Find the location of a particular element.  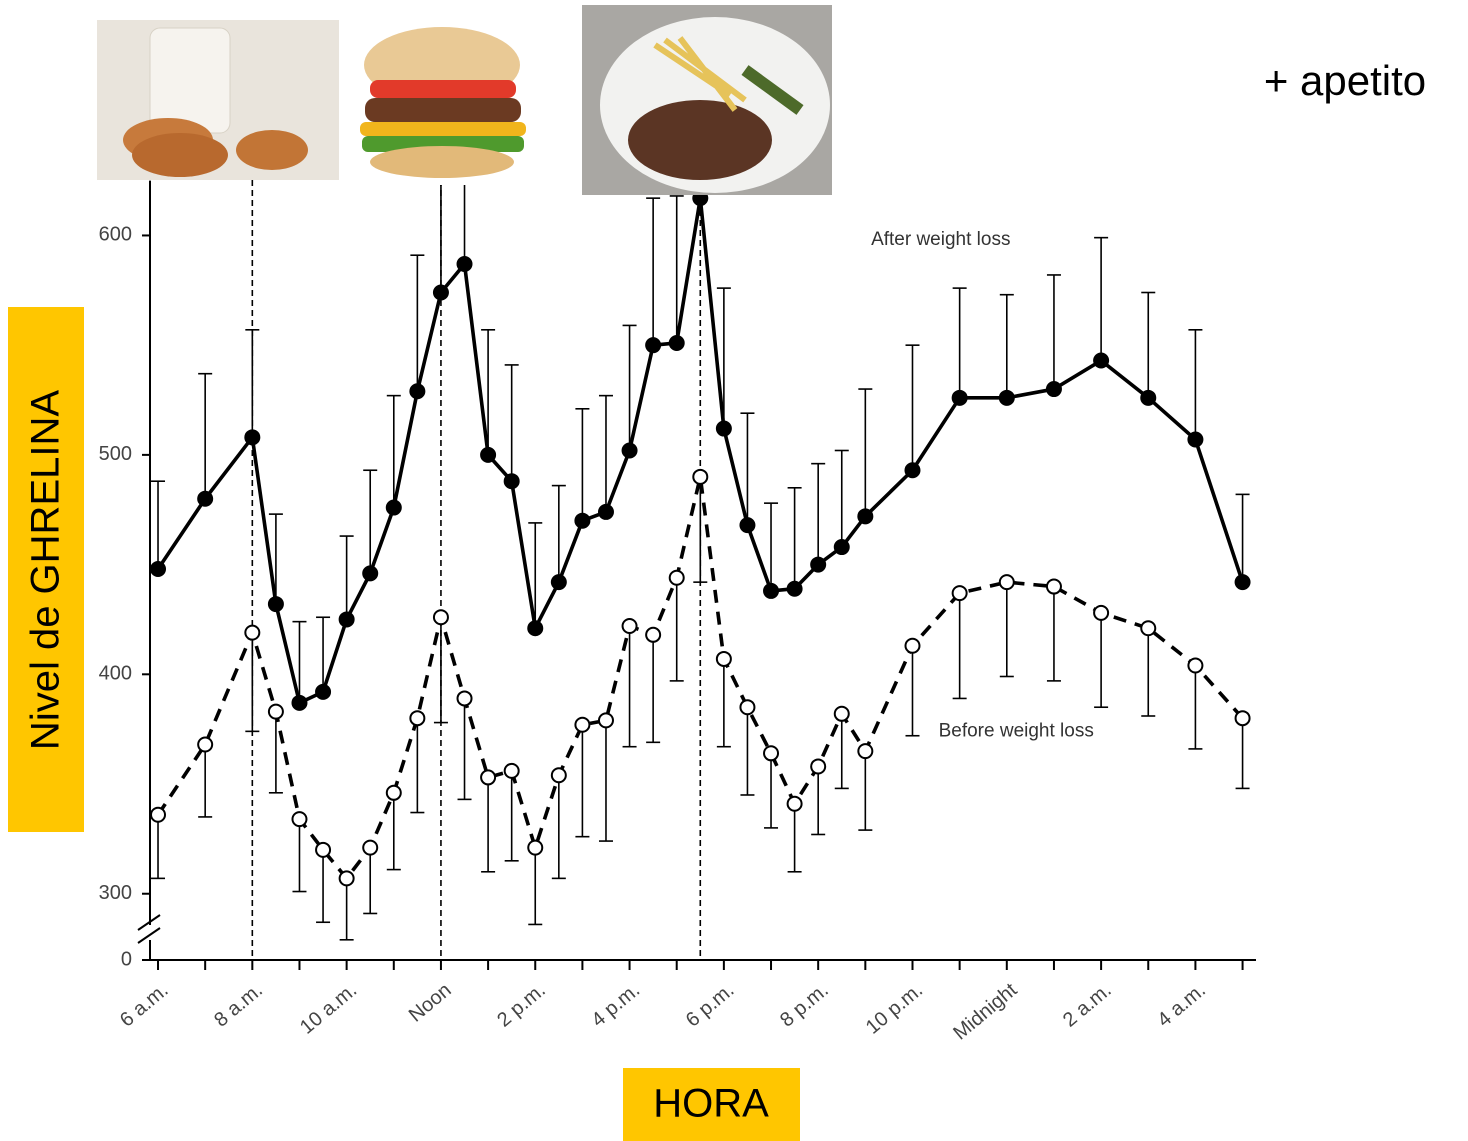

x-label-bg is located at coordinates (711, 1104).